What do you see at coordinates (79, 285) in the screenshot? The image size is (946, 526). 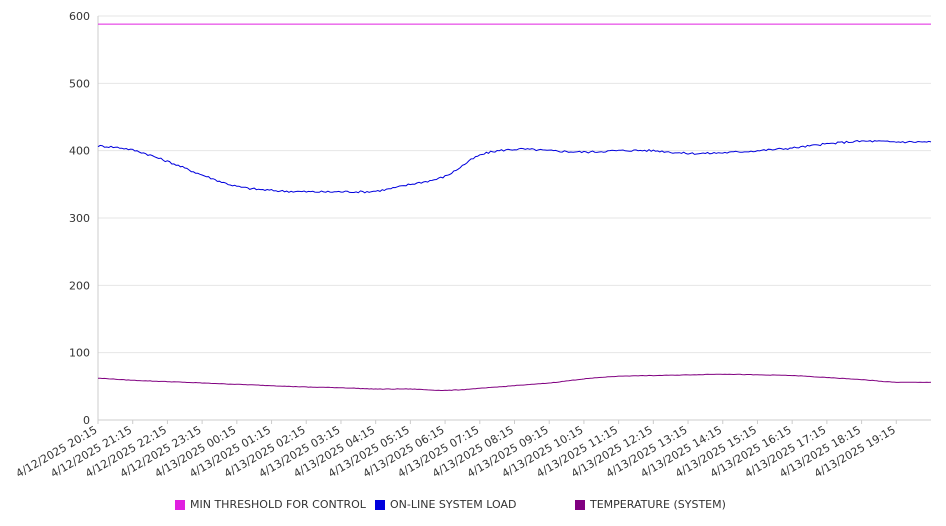 I see `y-tick-label: 200` at bounding box center [79, 285].